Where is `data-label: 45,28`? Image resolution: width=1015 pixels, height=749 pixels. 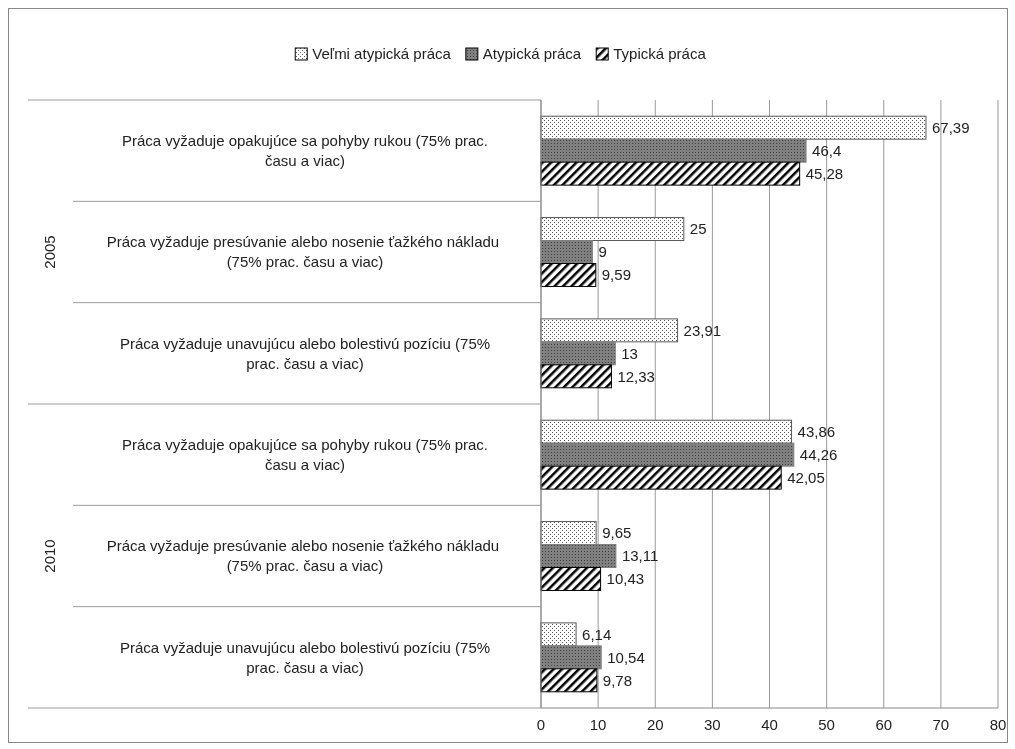
data-label: 45,28 is located at coordinates (824, 173).